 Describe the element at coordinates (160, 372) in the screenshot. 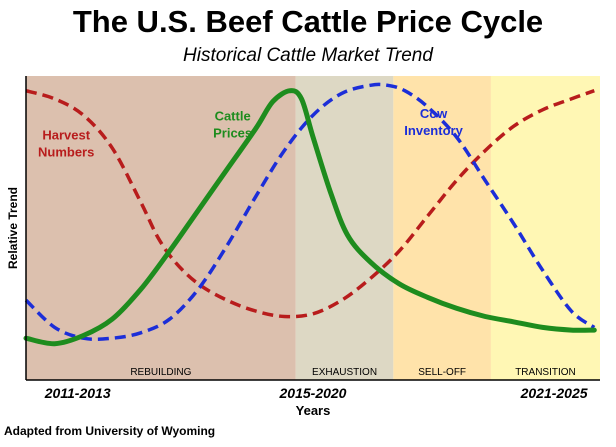

I see `phase-label: REBUILDING` at that location.